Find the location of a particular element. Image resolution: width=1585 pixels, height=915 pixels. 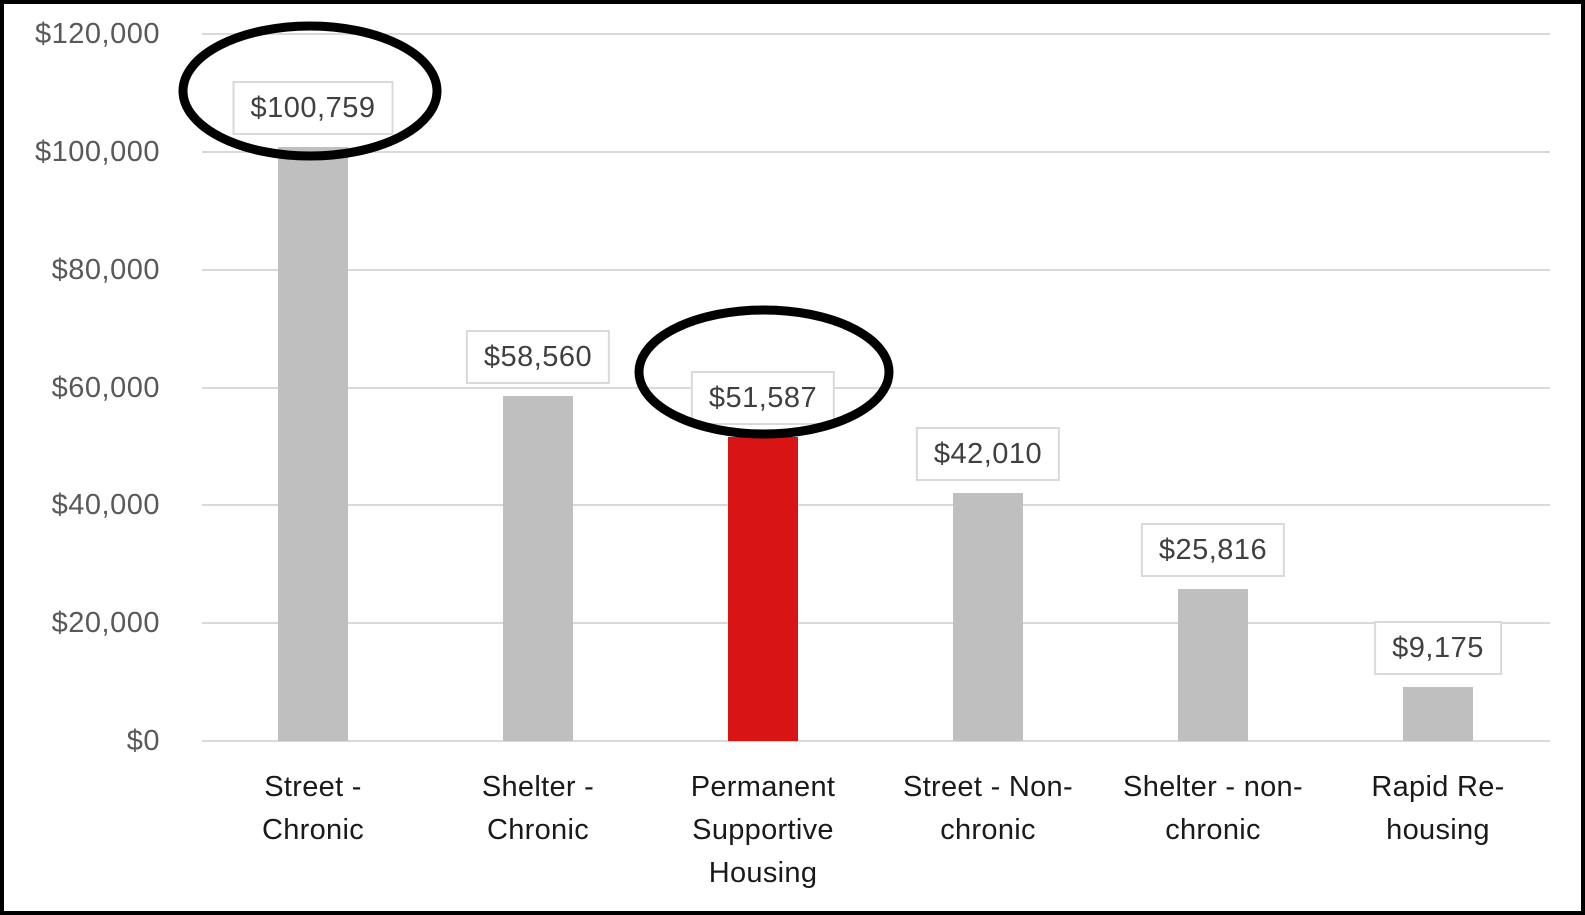

data-label-street-chronic: $100,759 is located at coordinates (313, 108).